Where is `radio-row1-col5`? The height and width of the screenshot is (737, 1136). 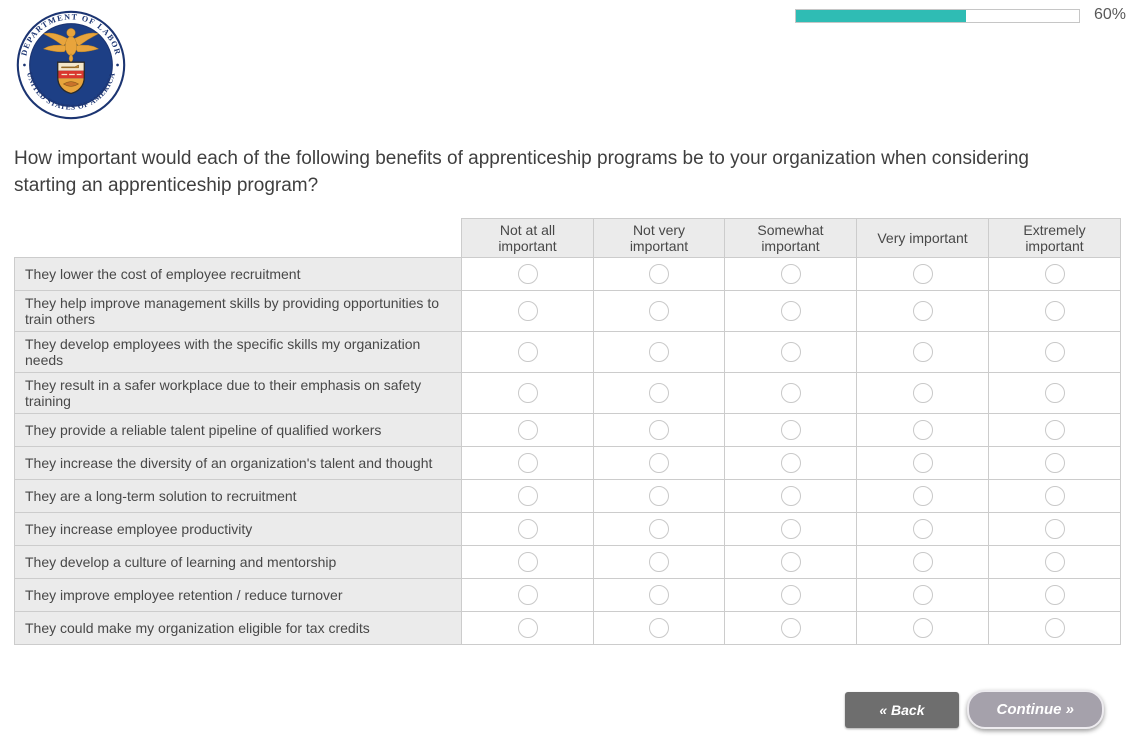 radio-row1-col5 is located at coordinates (1054, 274).